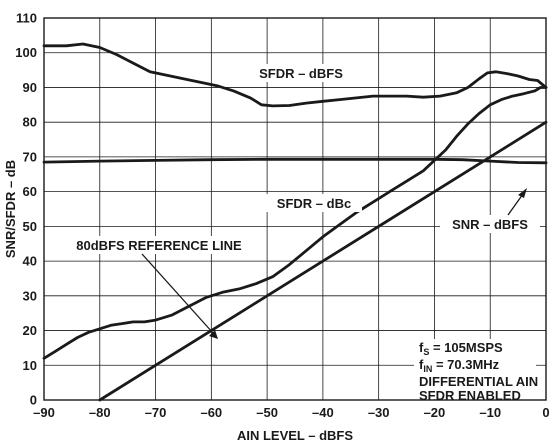 Image resolution: width=556 pixels, height=445 pixels. I want to click on y-tick-label: 80, so click(30, 122).